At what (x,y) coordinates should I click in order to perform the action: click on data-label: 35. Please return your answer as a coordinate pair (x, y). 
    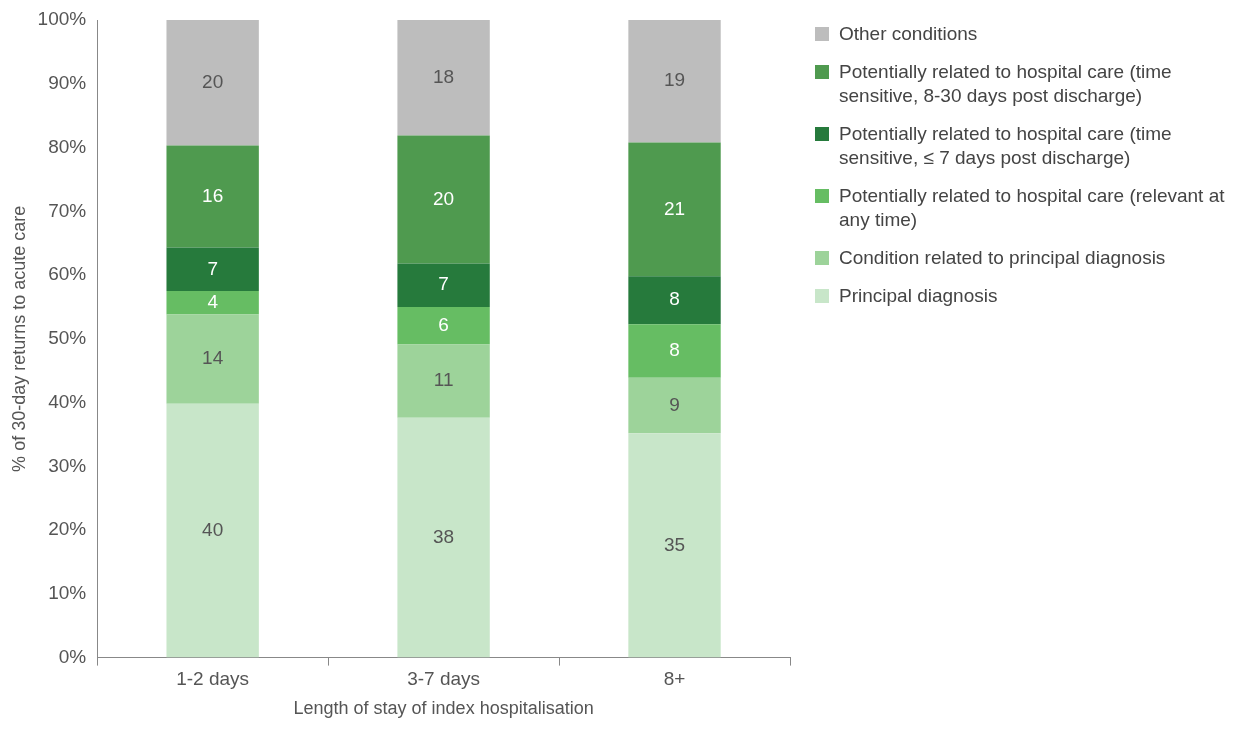
    Looking at the image, I should click on (674, 544).